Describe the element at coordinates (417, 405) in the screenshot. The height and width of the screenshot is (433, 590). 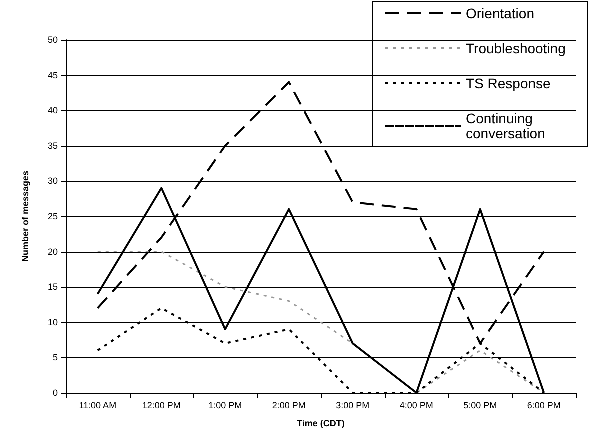
I see `x-tick-label: 4:00 PM` at that location.